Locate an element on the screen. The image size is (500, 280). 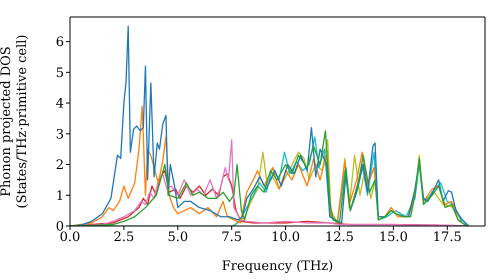
x-tick-label: 17.5 is located at coordinates (447, 238).